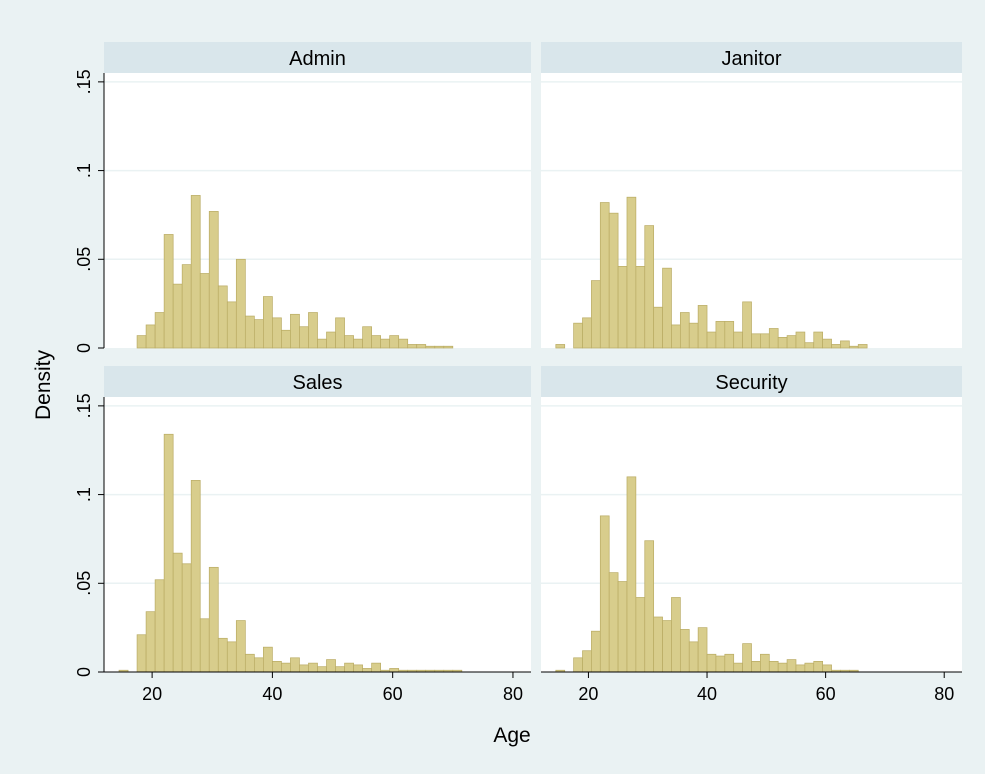  What do you see at coordinates (84, 672) in the screenshot?
I see `y-tick-label: 0` at bounding box center [84, 672].